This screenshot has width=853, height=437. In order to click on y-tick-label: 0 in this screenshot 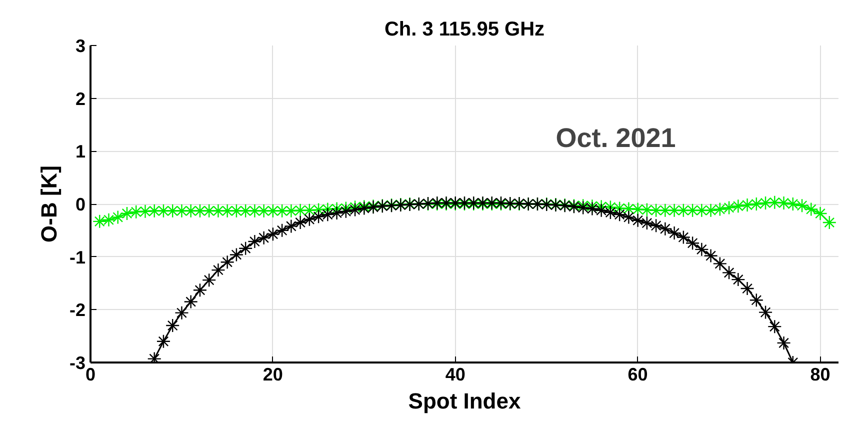, I will do `click(80, 204)`.